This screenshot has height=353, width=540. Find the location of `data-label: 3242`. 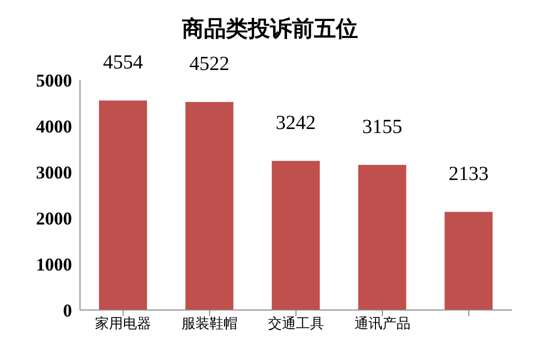

data-label: 3242 is located at coordinates (296, 123).